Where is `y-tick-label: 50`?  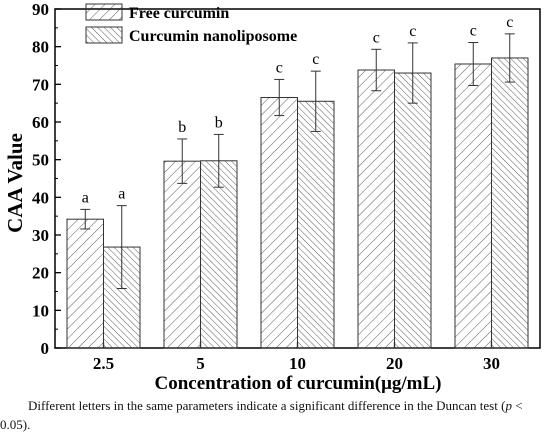
y-tick-label: 50 is located at coordinates (40, 160).